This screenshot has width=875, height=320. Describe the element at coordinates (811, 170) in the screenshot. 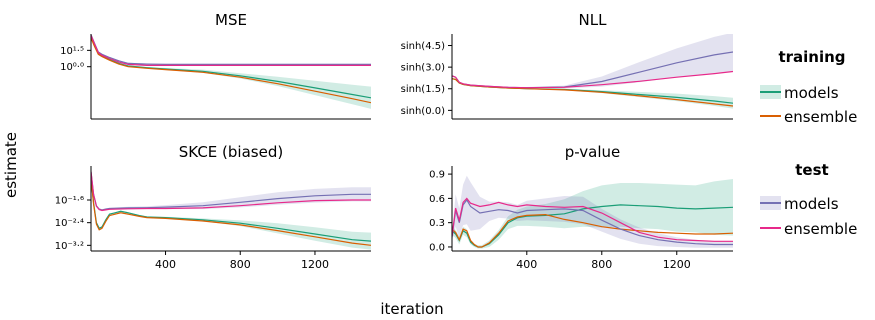

I see `legend-test-title: test` at that location.